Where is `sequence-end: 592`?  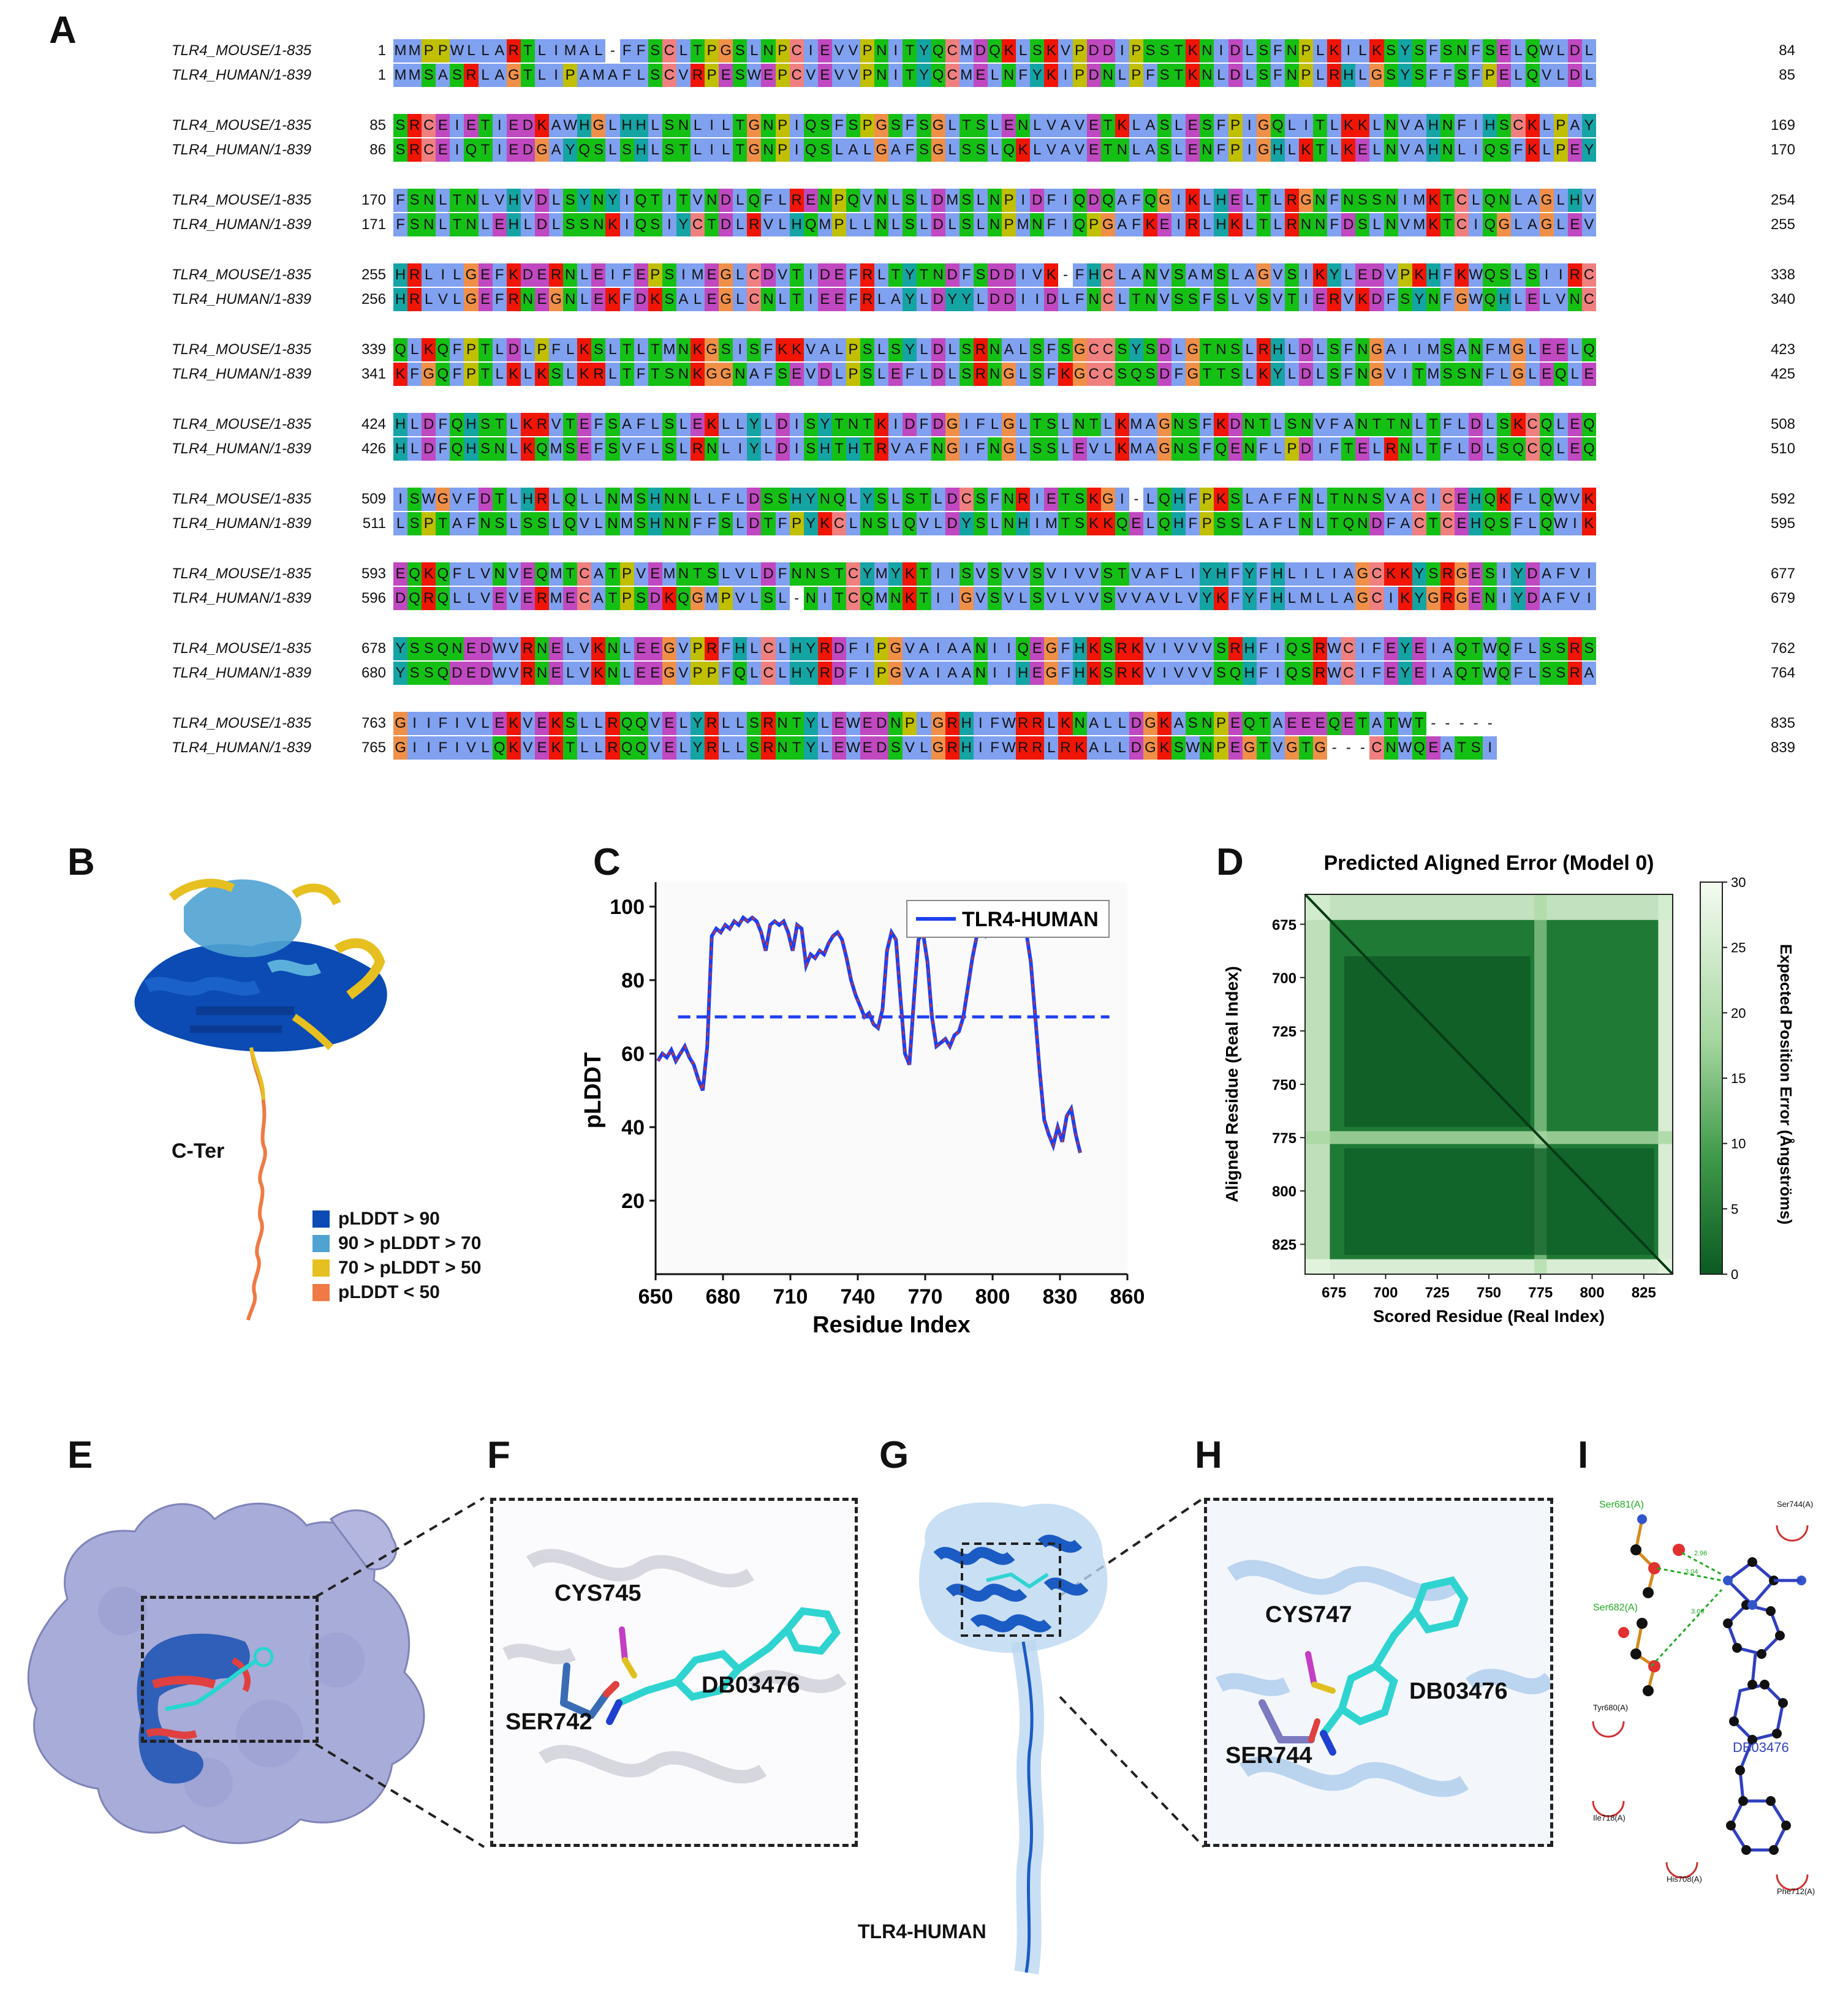
sequence-end: 592 is located at coordinates (1782, 499).